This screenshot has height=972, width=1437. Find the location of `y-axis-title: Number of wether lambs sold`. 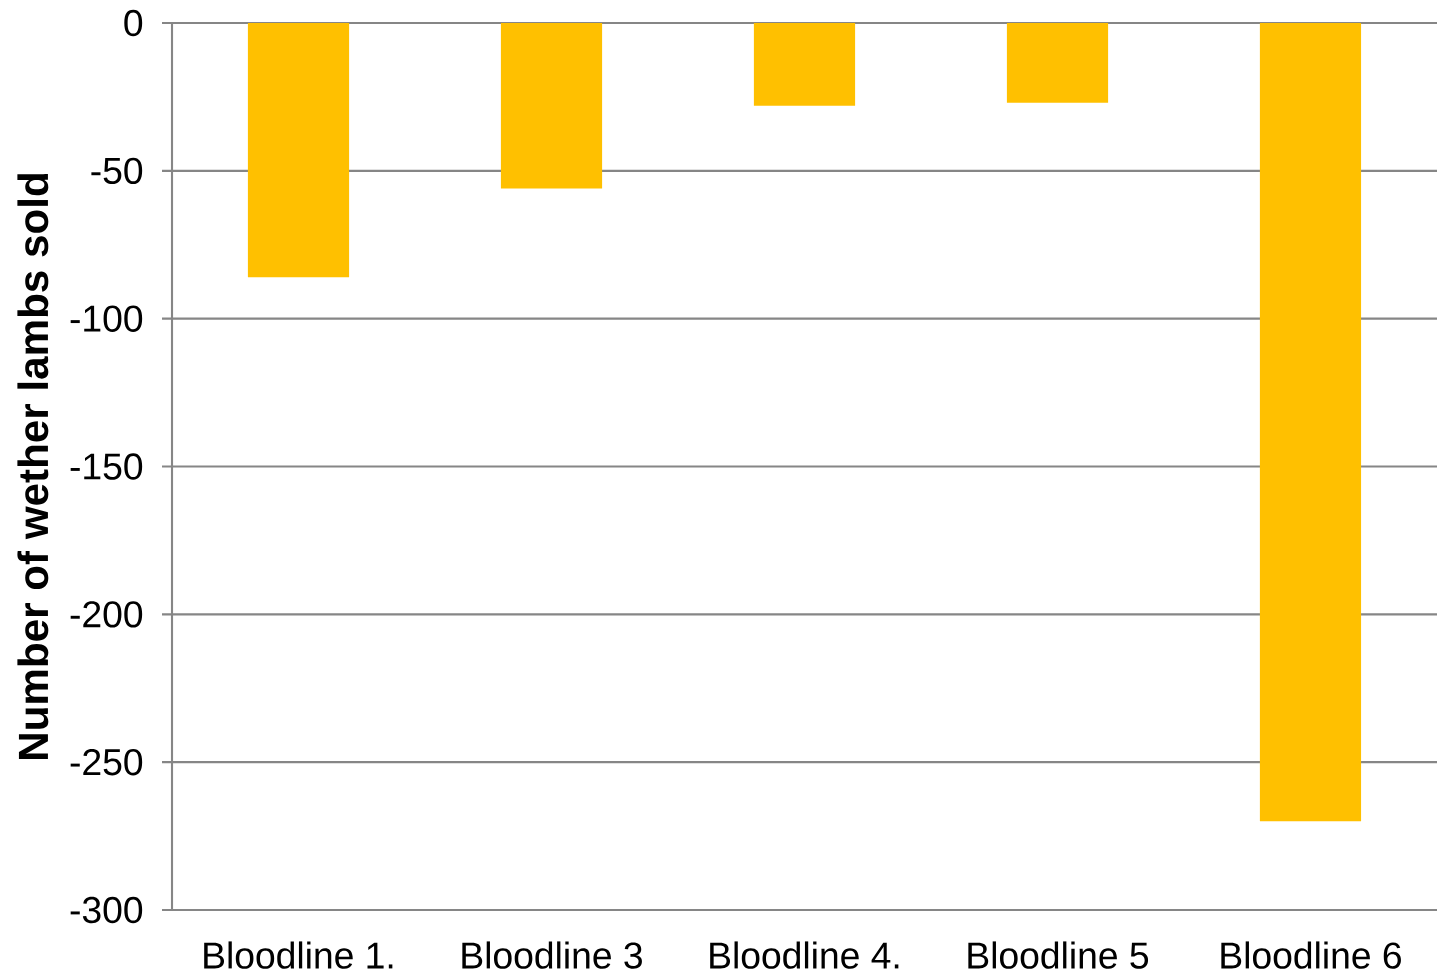

y-axis-title: Number of wether lambs sold is located at coordinates (33, 466).